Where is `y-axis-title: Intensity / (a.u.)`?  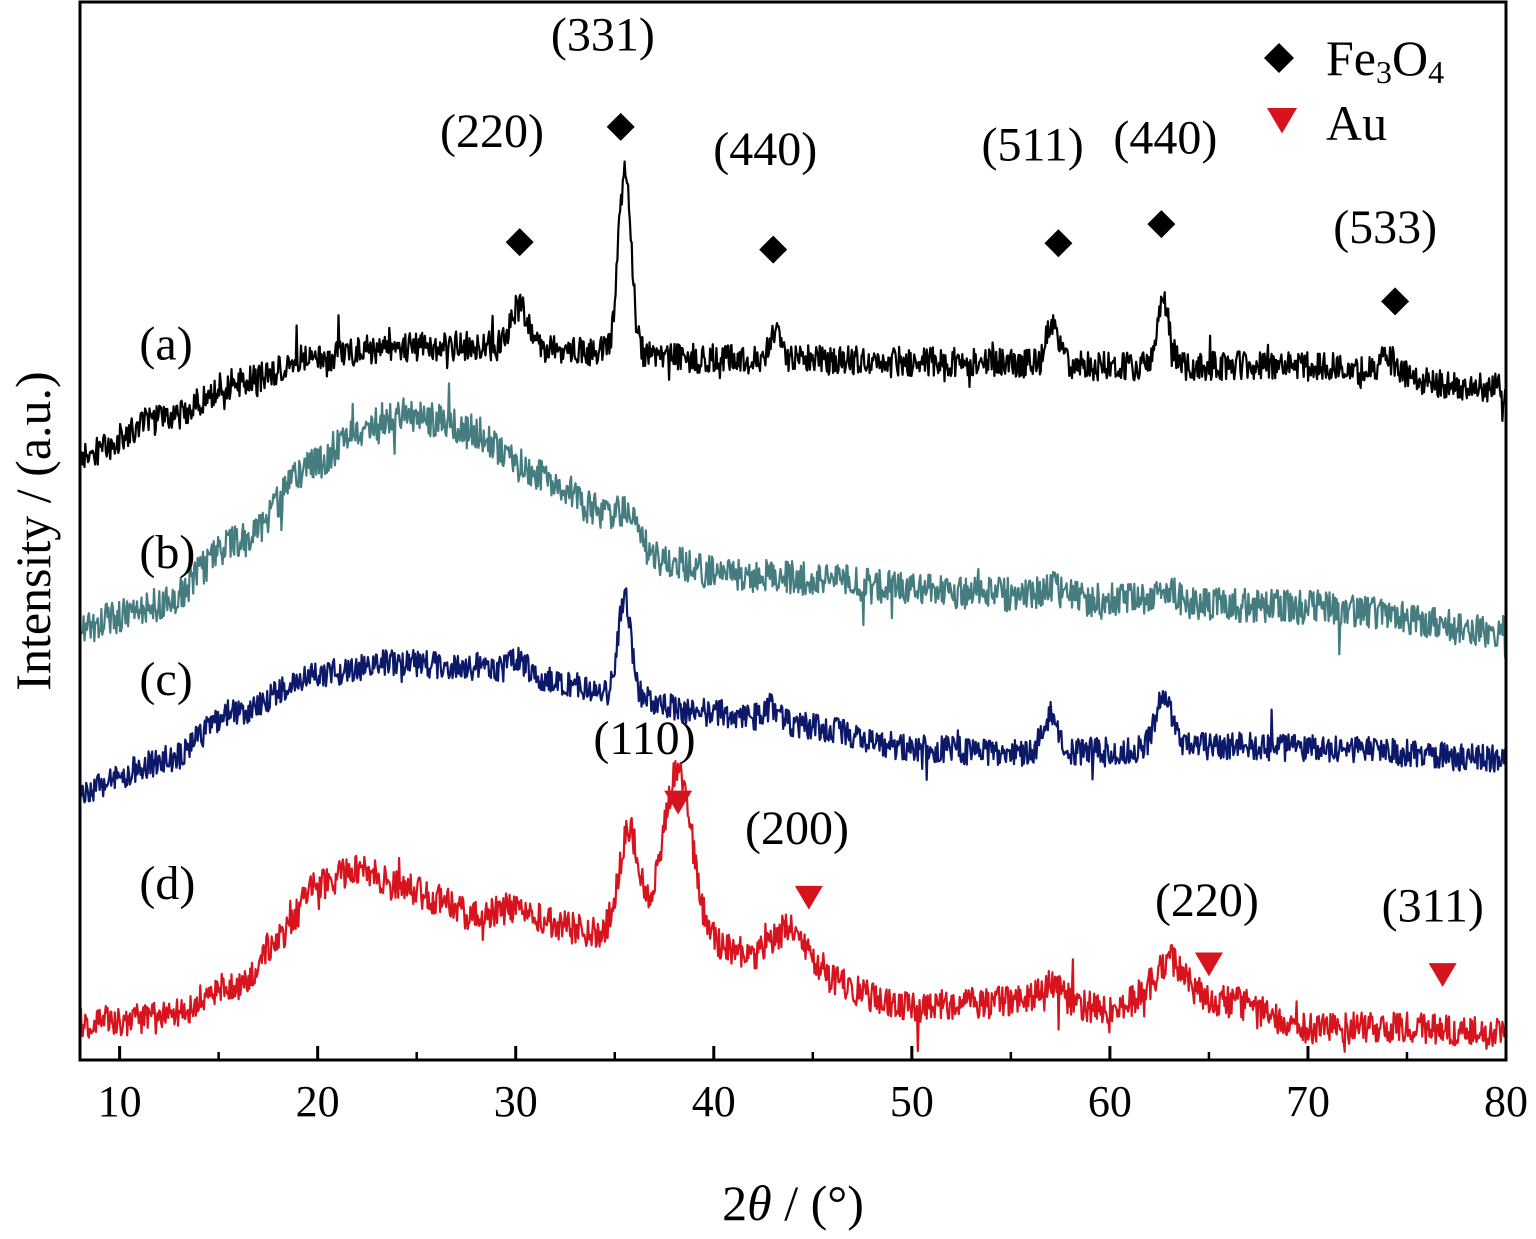 y-axis-title: Intensity / (a.u.) is located at coordinates (33, 530).